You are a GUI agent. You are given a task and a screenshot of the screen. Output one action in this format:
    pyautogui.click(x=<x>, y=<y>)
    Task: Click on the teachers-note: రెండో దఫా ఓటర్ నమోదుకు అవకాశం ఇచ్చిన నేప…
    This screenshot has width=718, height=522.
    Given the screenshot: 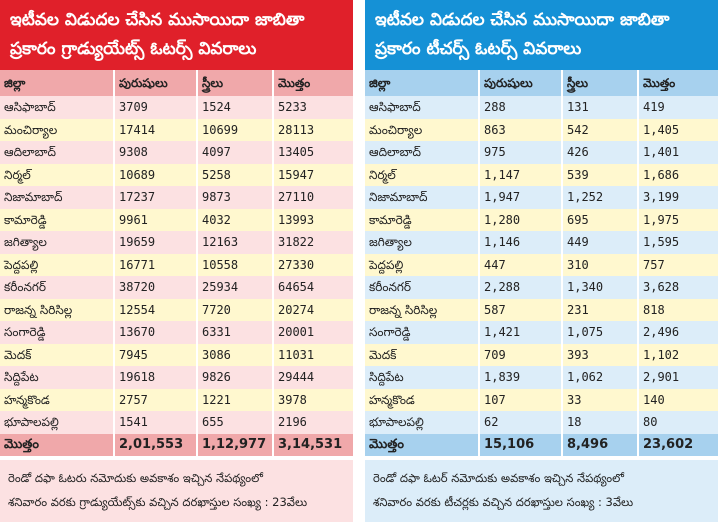 What is the action you would take?
    pyautogui.click(x=541, y=491)
    